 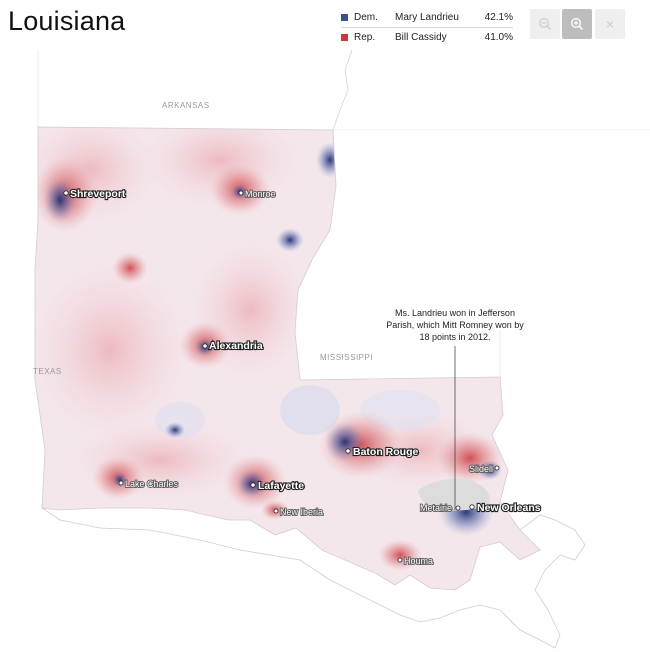 What do you see at coordinates (348, 451) in the screenshot?
I see `city-dot-baton-rouge` at bounding box center [348, 451].